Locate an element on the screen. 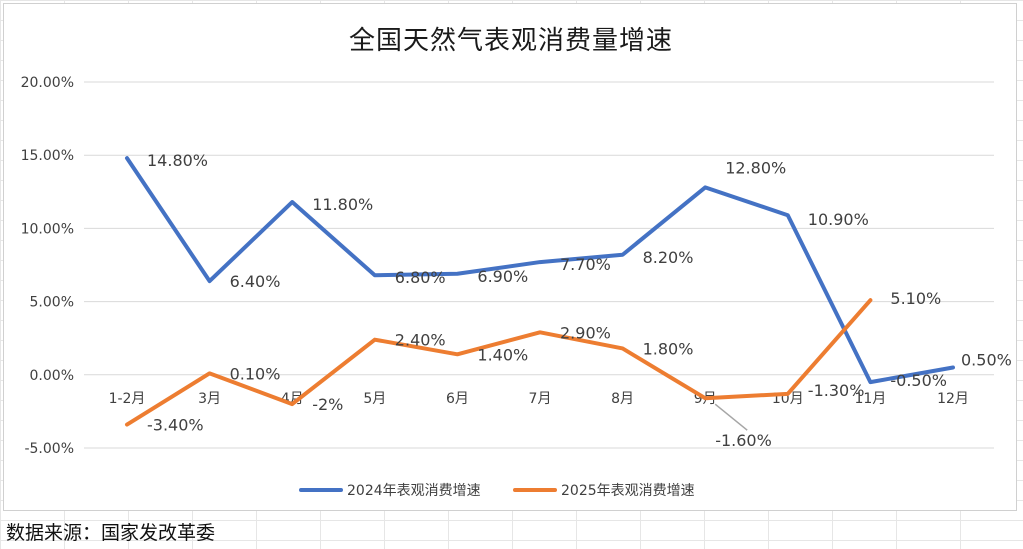 The image size is (1023, 549). data-label-leader-line is located at coordinates (731, 417).